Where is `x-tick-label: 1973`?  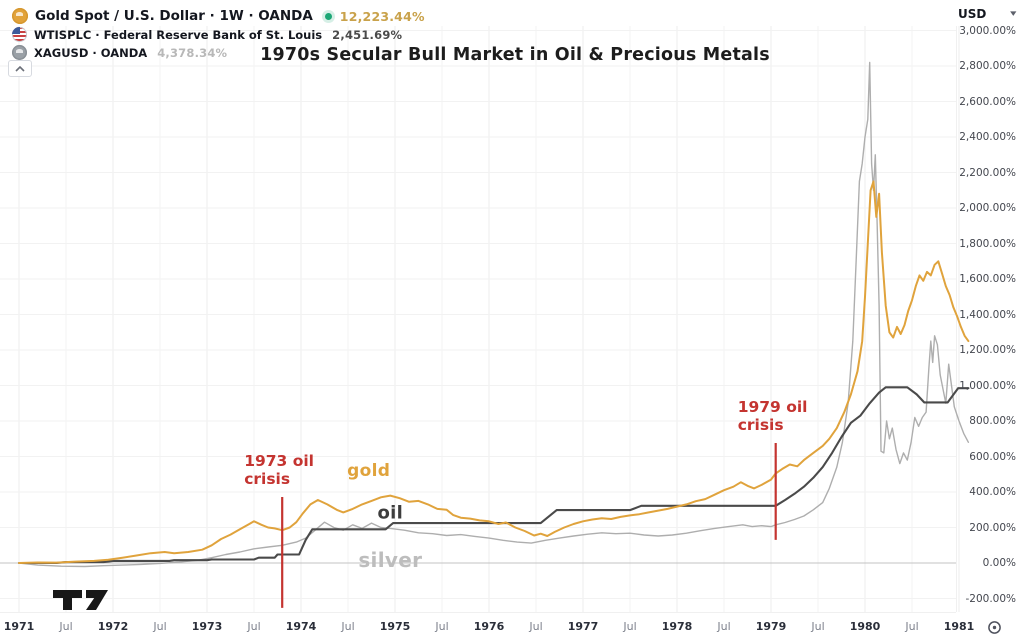 x-tick-label: 1973 is located at coordinates (207, 626).